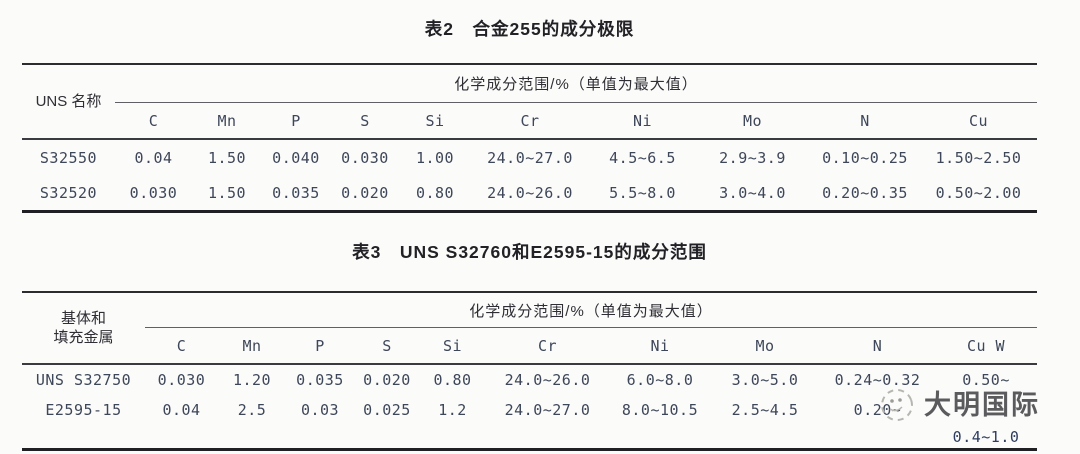 The width and height of the screenshot is (1080, 454). What do you see at coordinates (877, 380) in the screenshot?
I see `cell: 0.24~0.32` at bounding box center [877, 380].